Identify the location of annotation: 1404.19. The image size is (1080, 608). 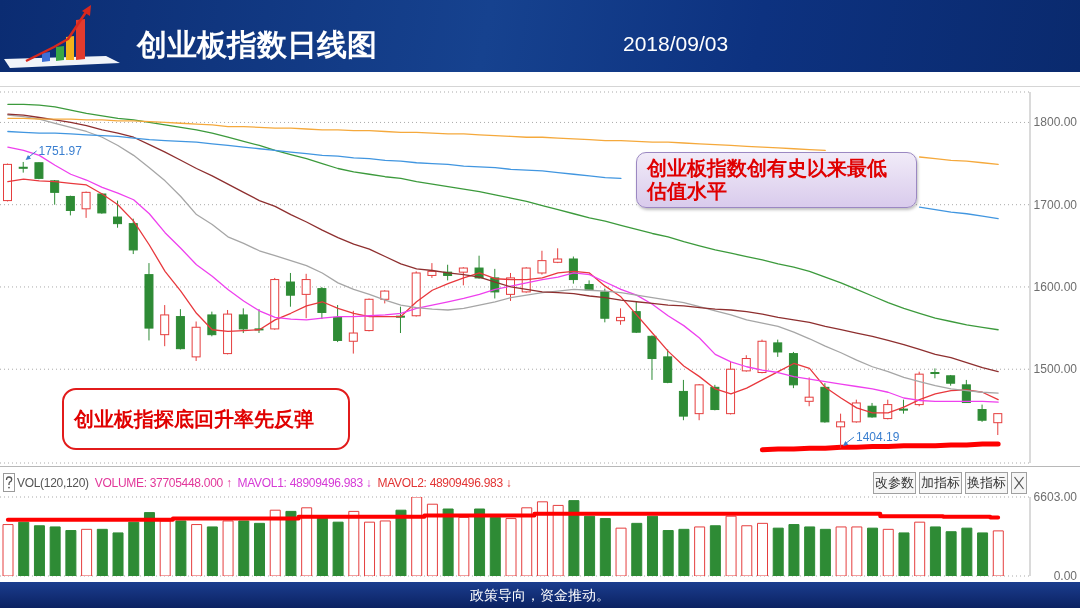
(877, 437).